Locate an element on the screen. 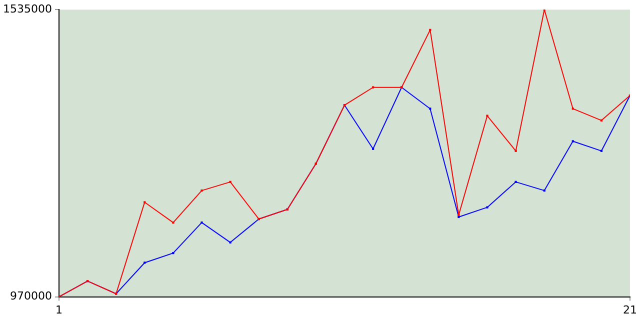  x-tick-label: 21 is located at coordinates (630, 309).